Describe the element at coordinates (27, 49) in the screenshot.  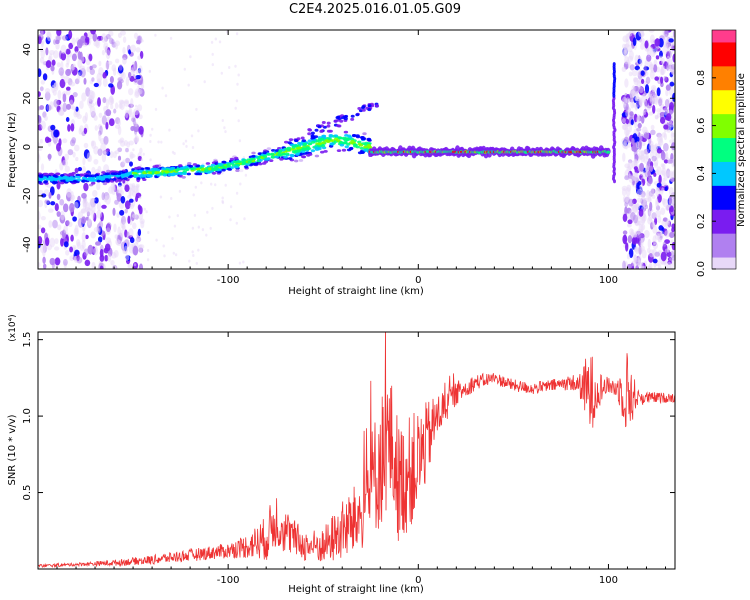
I see `spectrogram-y-tick-label: 40` at that location.